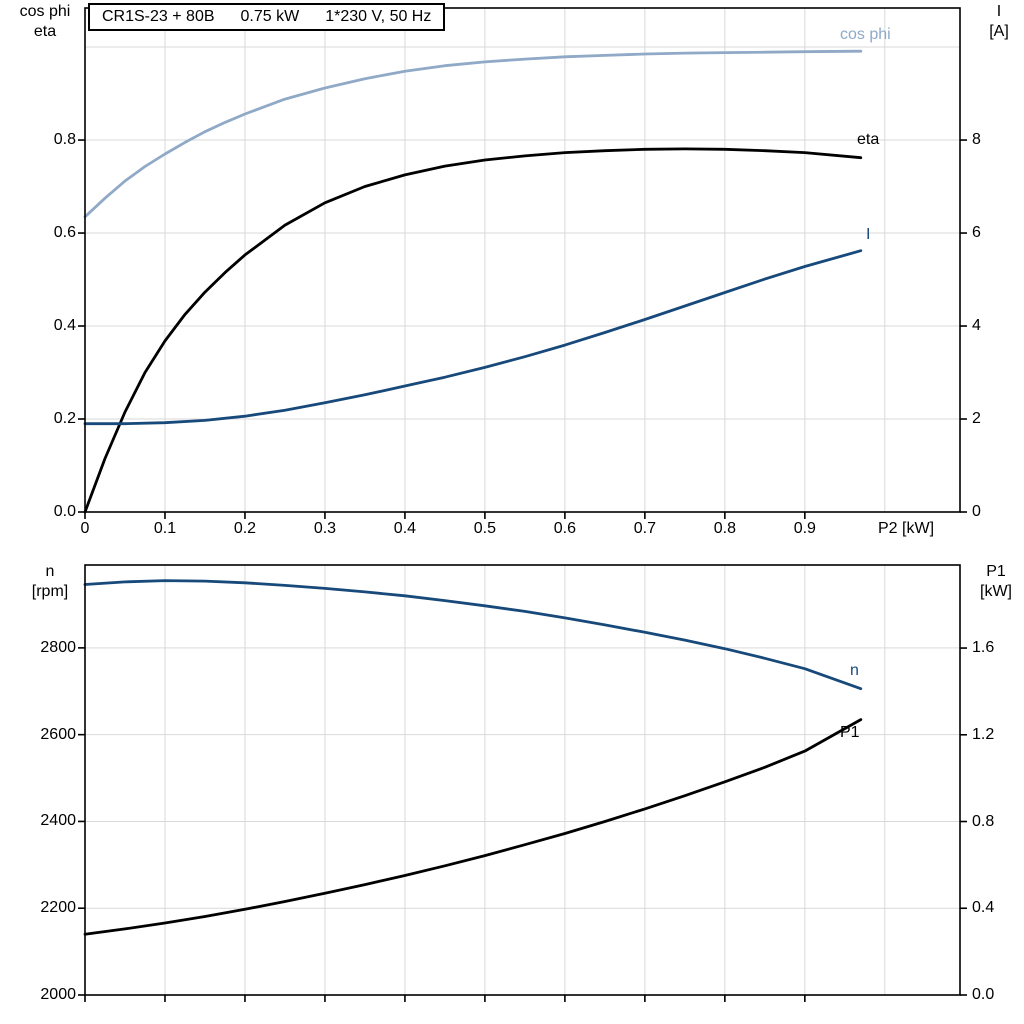 The height and width of the screenshot is (1024, 1024). Describe the element at coordinates (485, 528) in the screenshot. I see `x-tick-label: 0.5` at that location.